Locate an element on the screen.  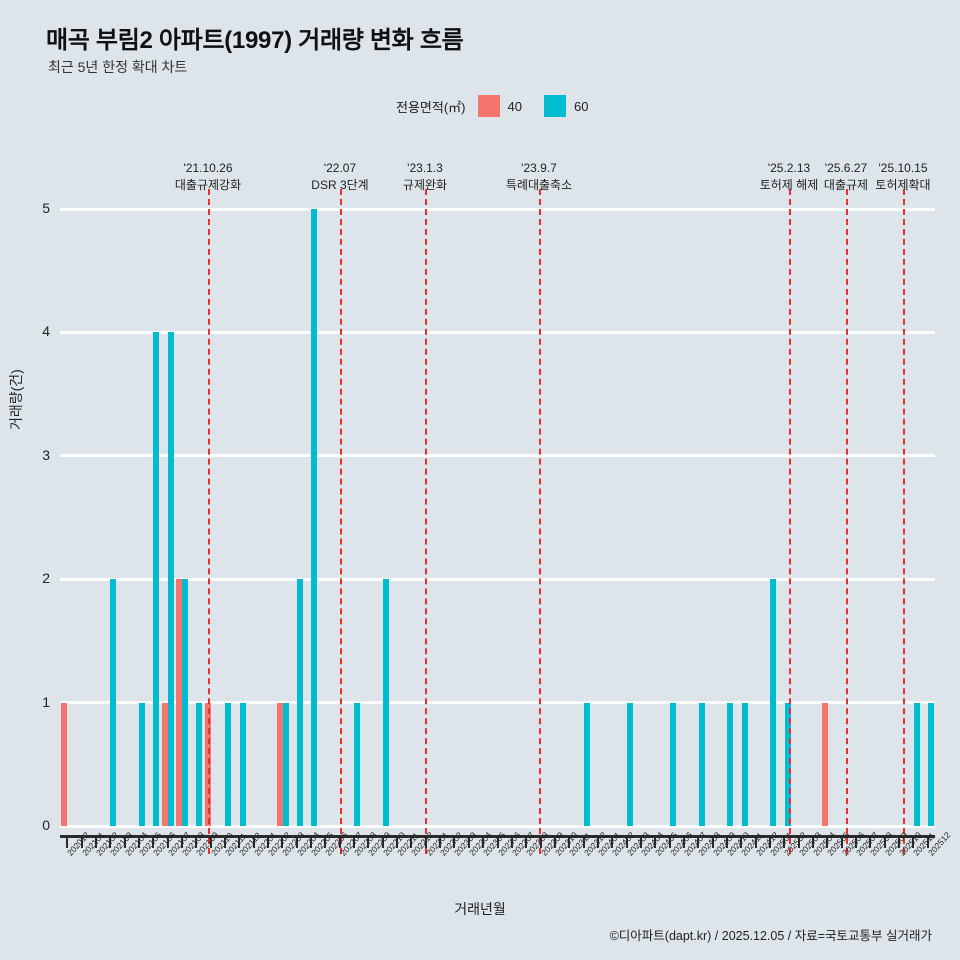
annotation-date-2: '23.1.3 is located at coordinates (425, 168).